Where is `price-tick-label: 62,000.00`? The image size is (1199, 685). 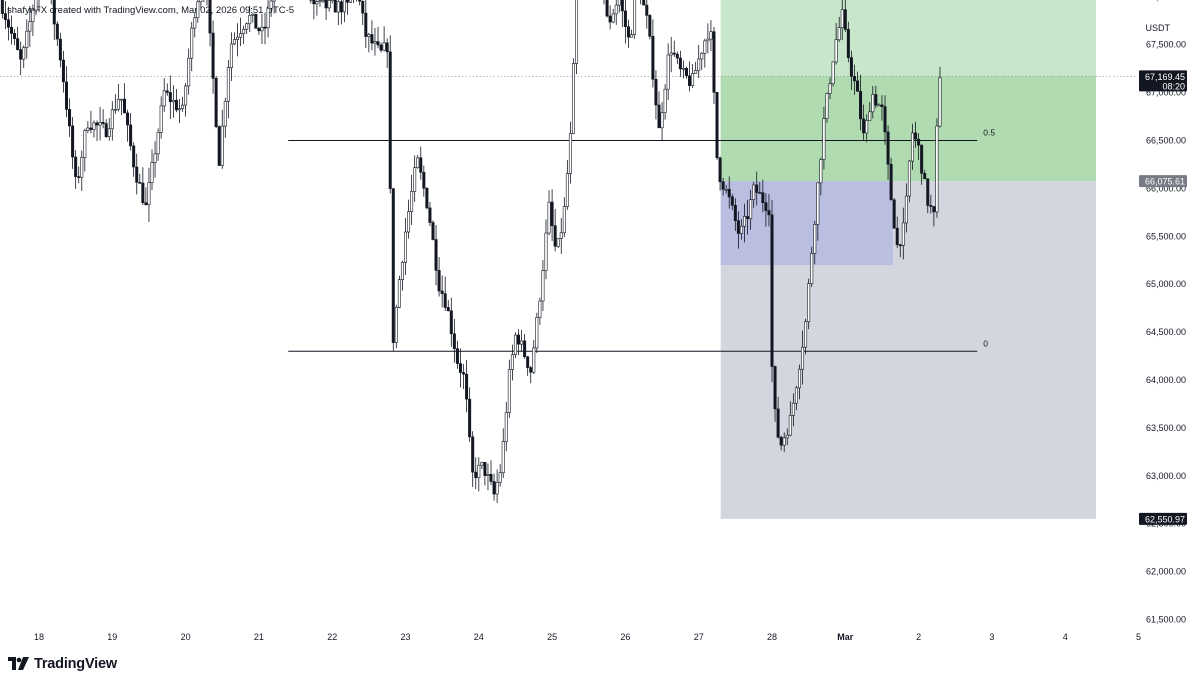
price-tick-label: 62,000.00 is located at coordinates (1166, 572).